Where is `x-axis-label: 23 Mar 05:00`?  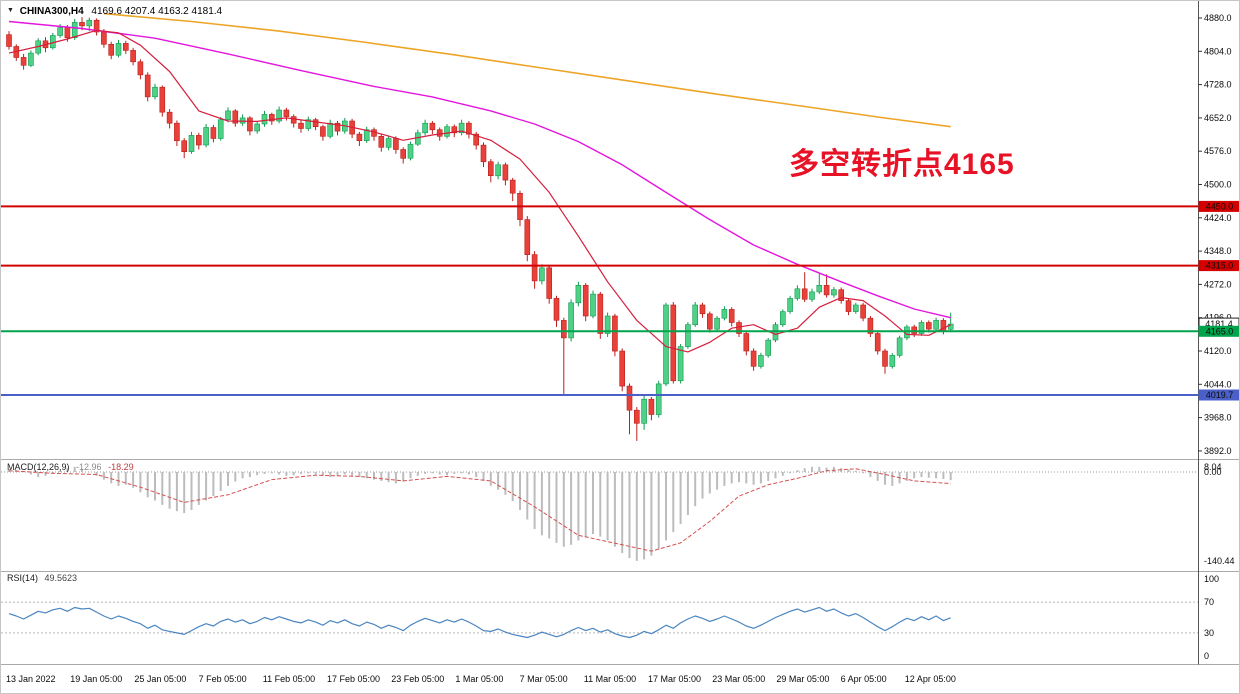
x-axis-label: 23 Mar 05:00 is located at coordinates (738, 679).